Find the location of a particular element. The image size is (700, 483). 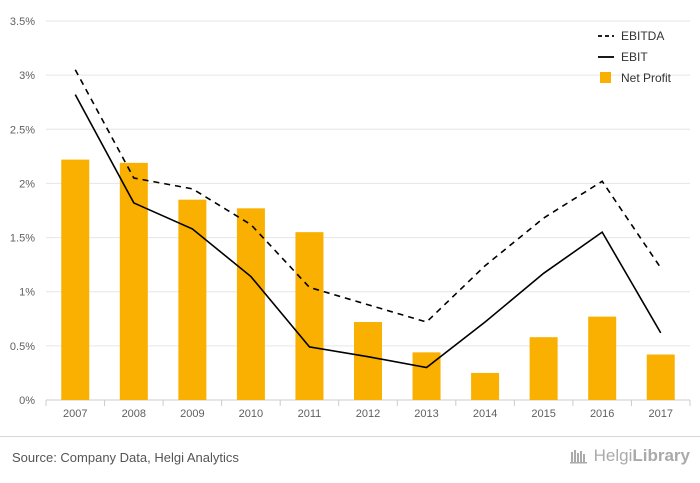

brand-name-regular: Helgi is located at coordinates (613, 455).